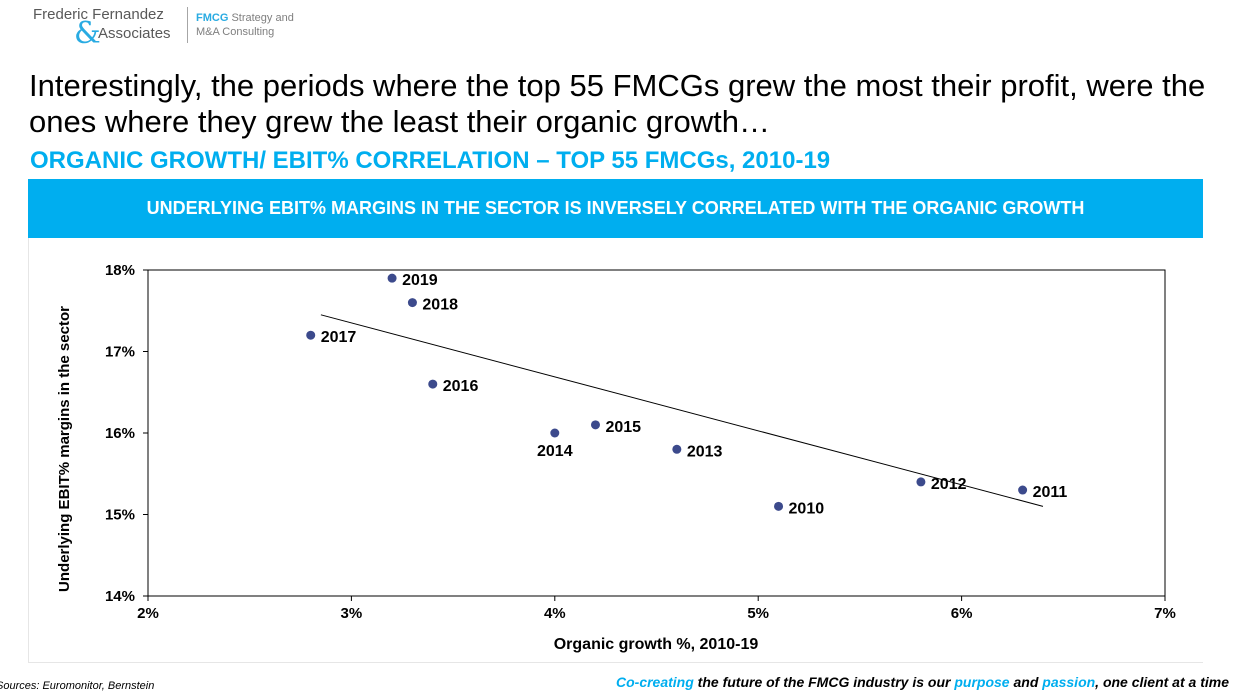  Describe the element at coordinates (461, 386) in the screenshot. I see `data-label-2016: 2016` at that location.